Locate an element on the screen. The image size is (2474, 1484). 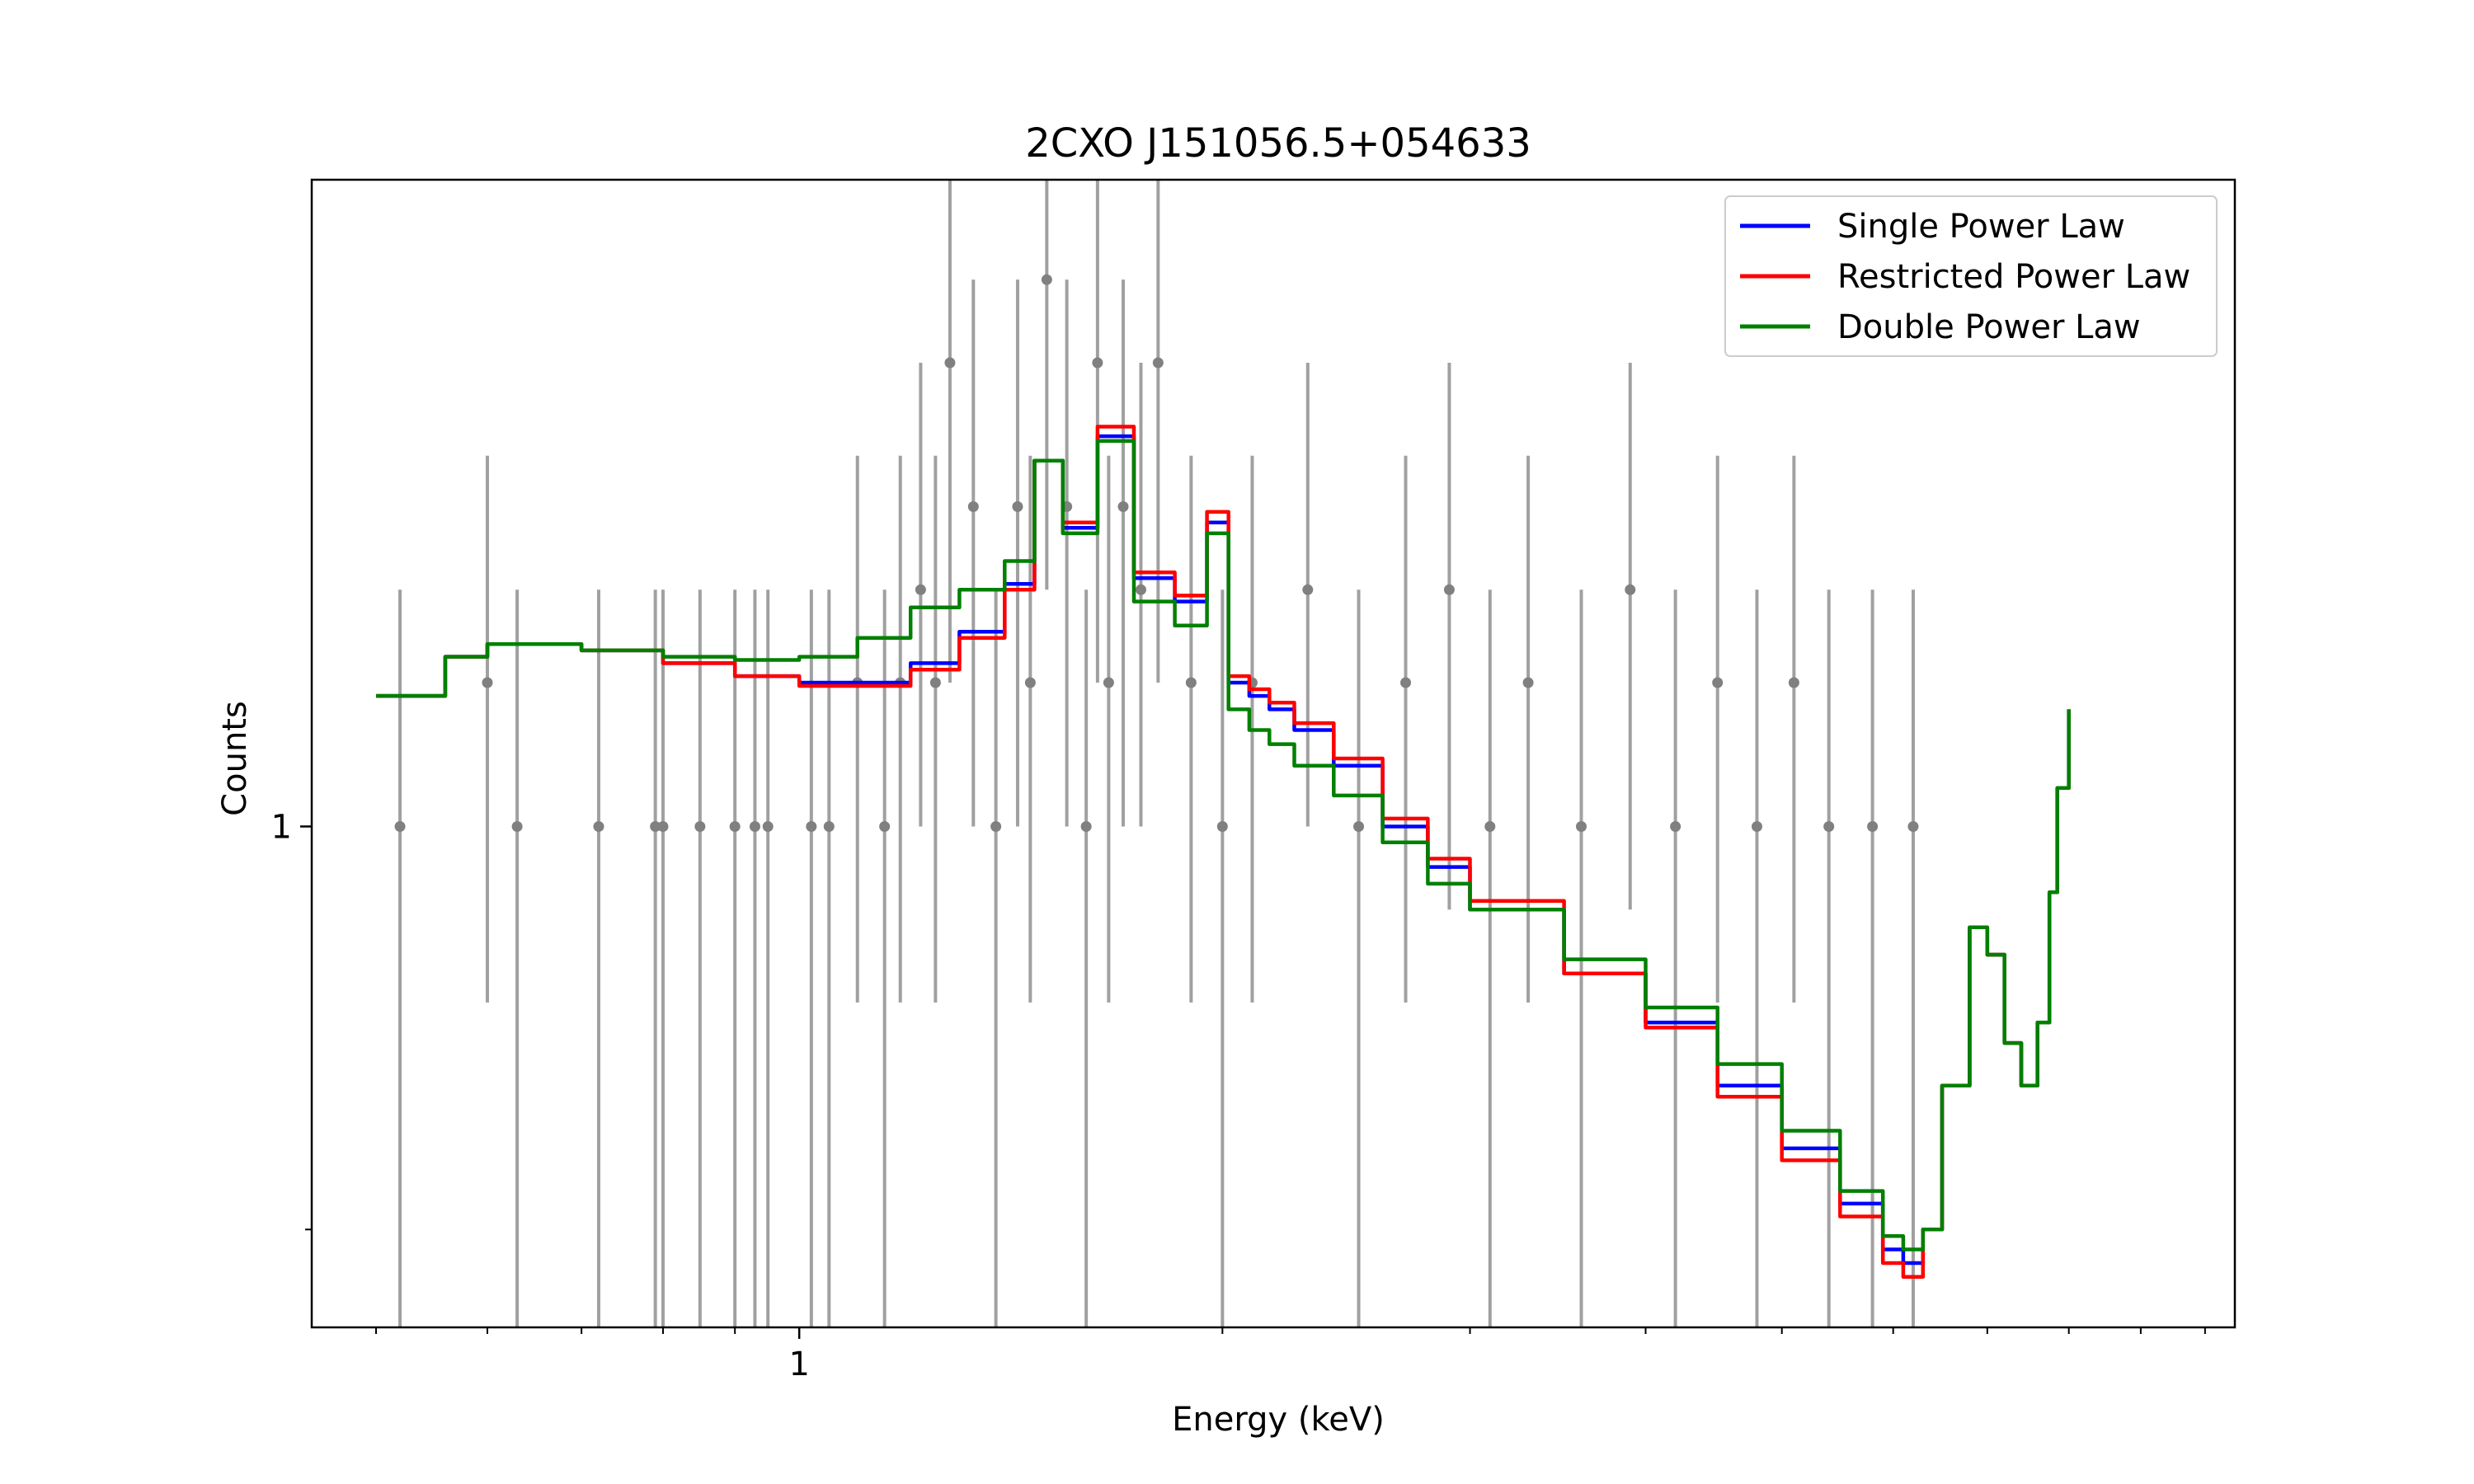
x-tick-label: 1 is located at coordinates (798, 1364).